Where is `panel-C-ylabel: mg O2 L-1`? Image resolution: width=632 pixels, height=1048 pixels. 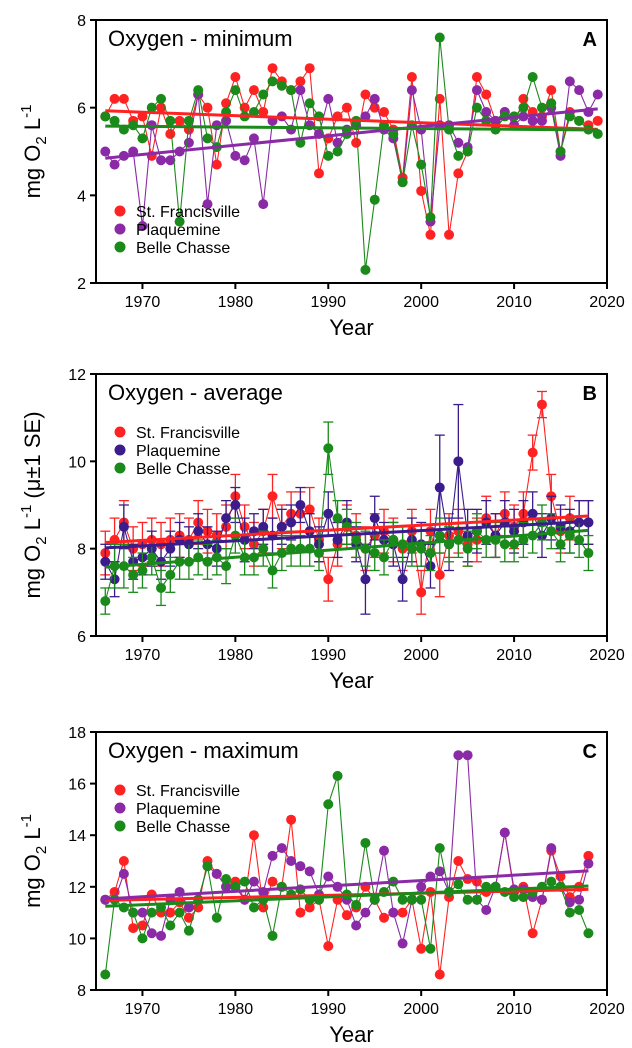
panel-C-ylabel: mg O2 L-1 is located at coordinates (34, 861).